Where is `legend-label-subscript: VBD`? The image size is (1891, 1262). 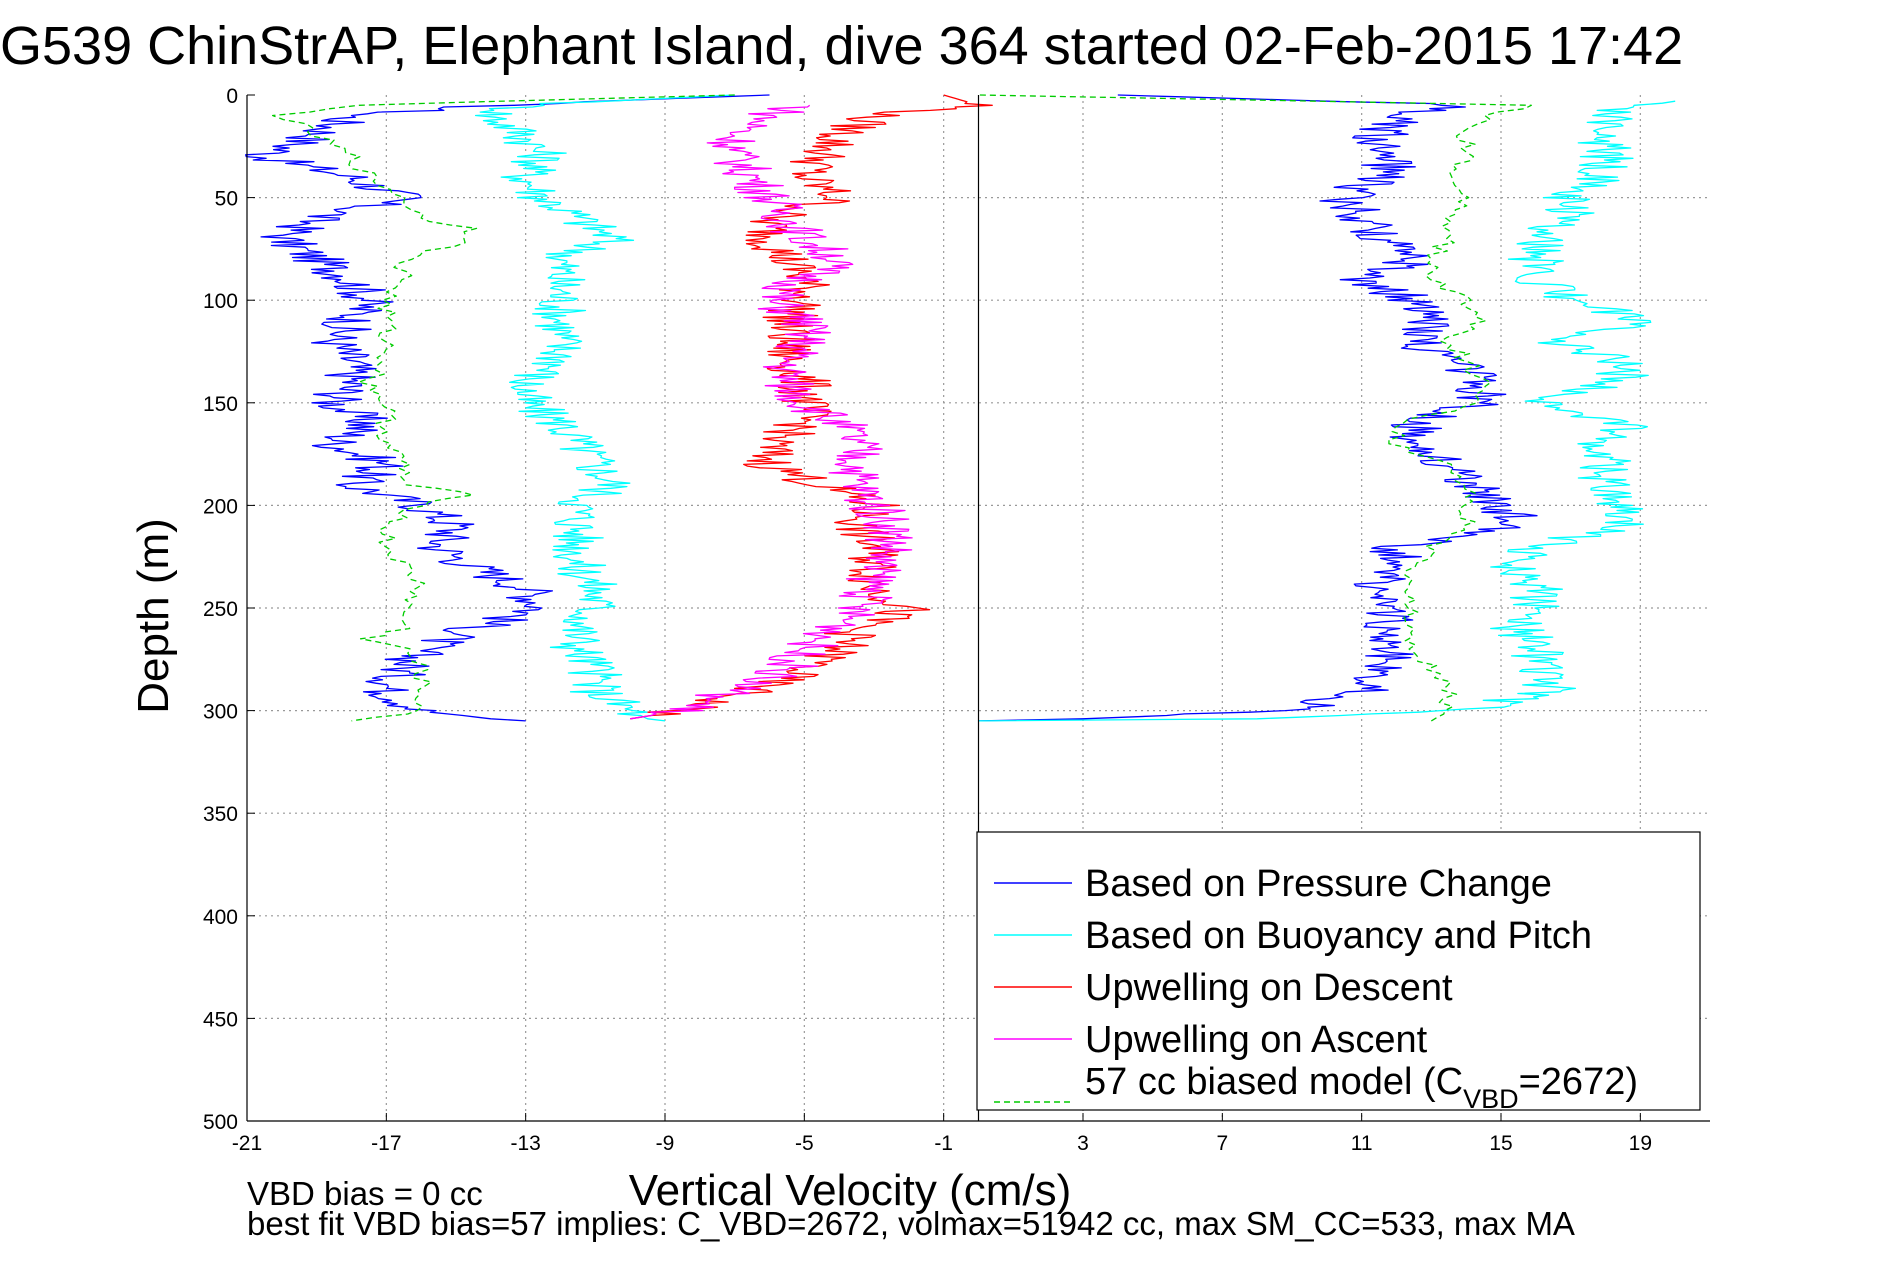 legend-label-subscript: VBD is located at coordinates (1491, 1099).